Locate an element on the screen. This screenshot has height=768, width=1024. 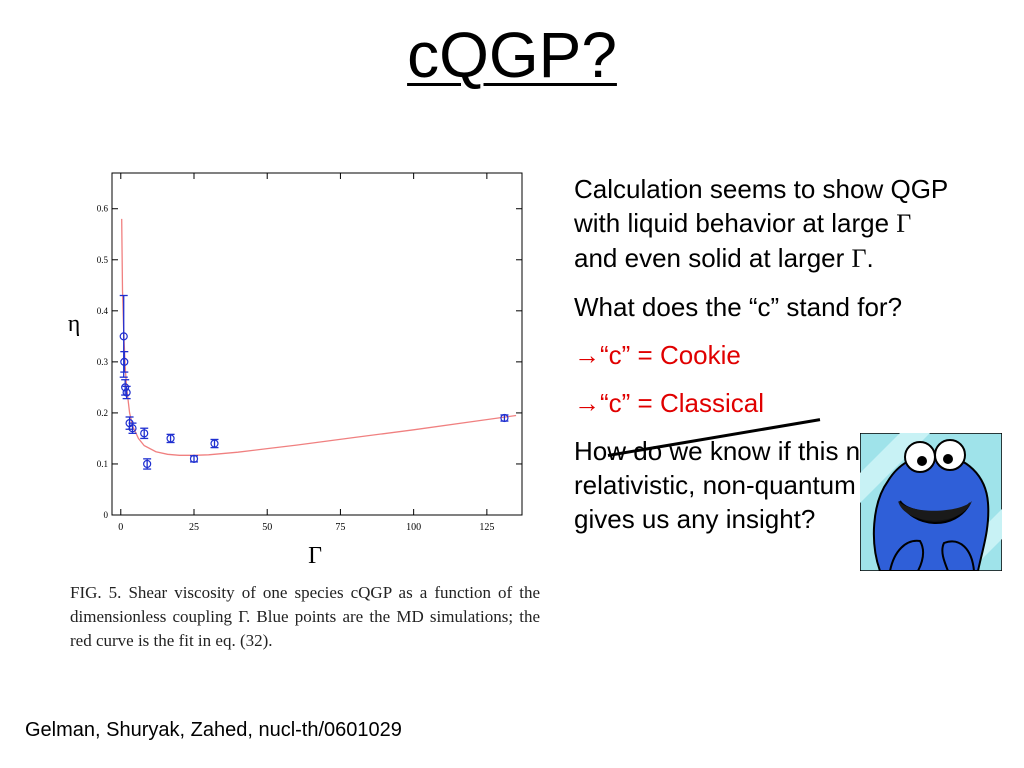
bullet-cookie: →“c” = Cookie is located at coordinates (657, 355).